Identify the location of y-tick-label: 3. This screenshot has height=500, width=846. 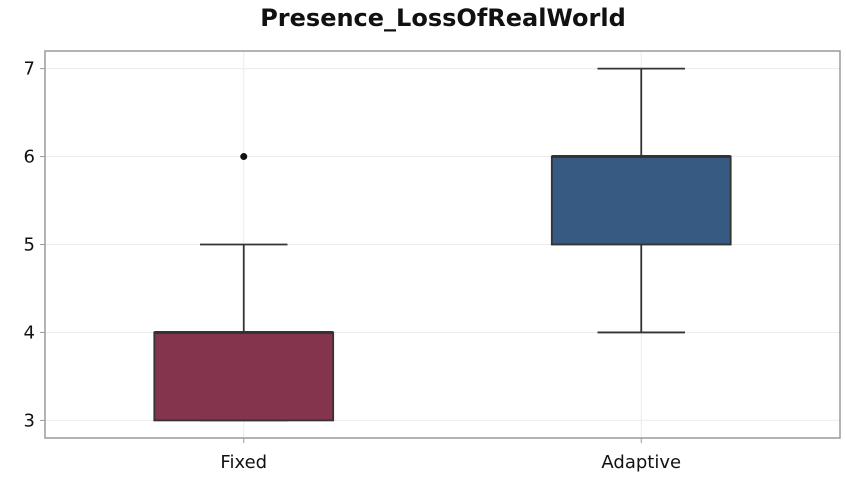
(29, 420).